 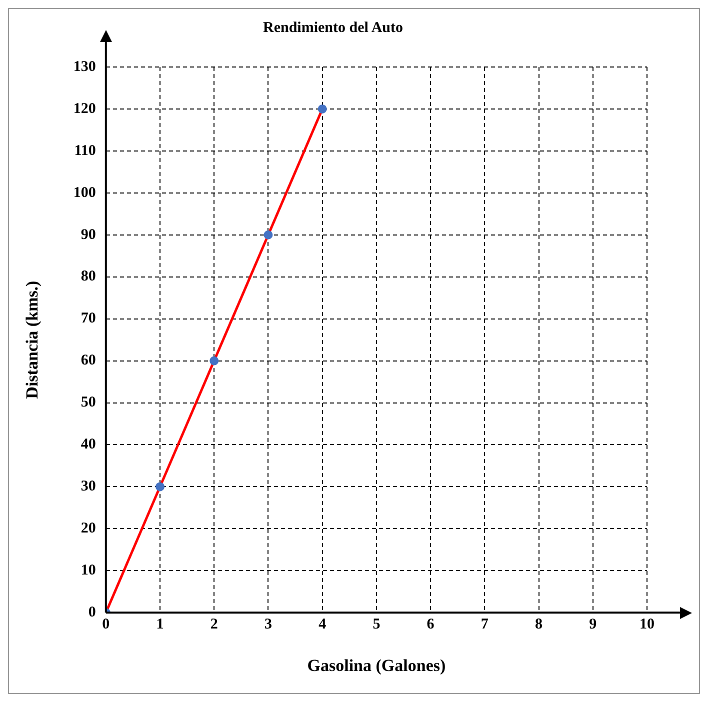 What do you see at coordinates (160, 624) in the screenshot?
I see `x-tick-label: 1` at bounding box center [160, 624].